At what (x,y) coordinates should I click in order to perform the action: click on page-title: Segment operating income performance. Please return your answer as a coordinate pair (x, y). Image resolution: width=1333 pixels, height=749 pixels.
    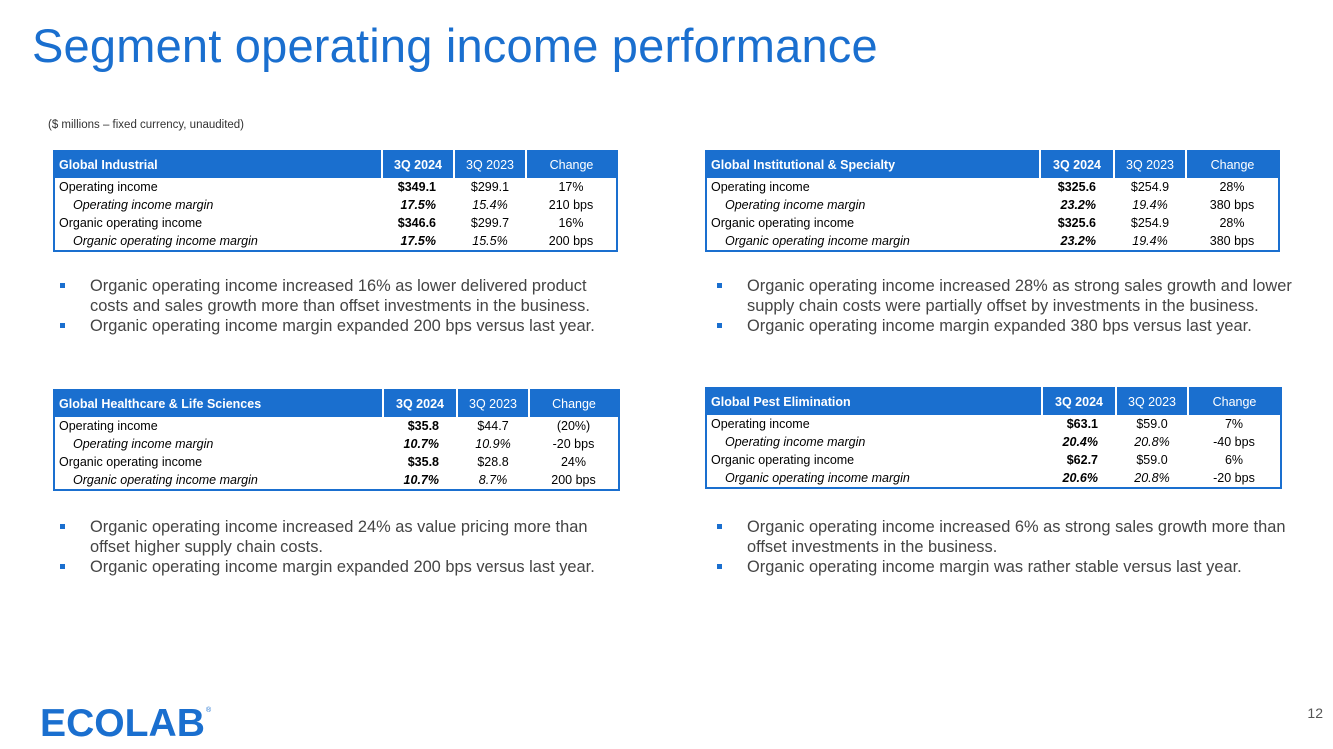
    Looking at the image, I should click on (455, 45).